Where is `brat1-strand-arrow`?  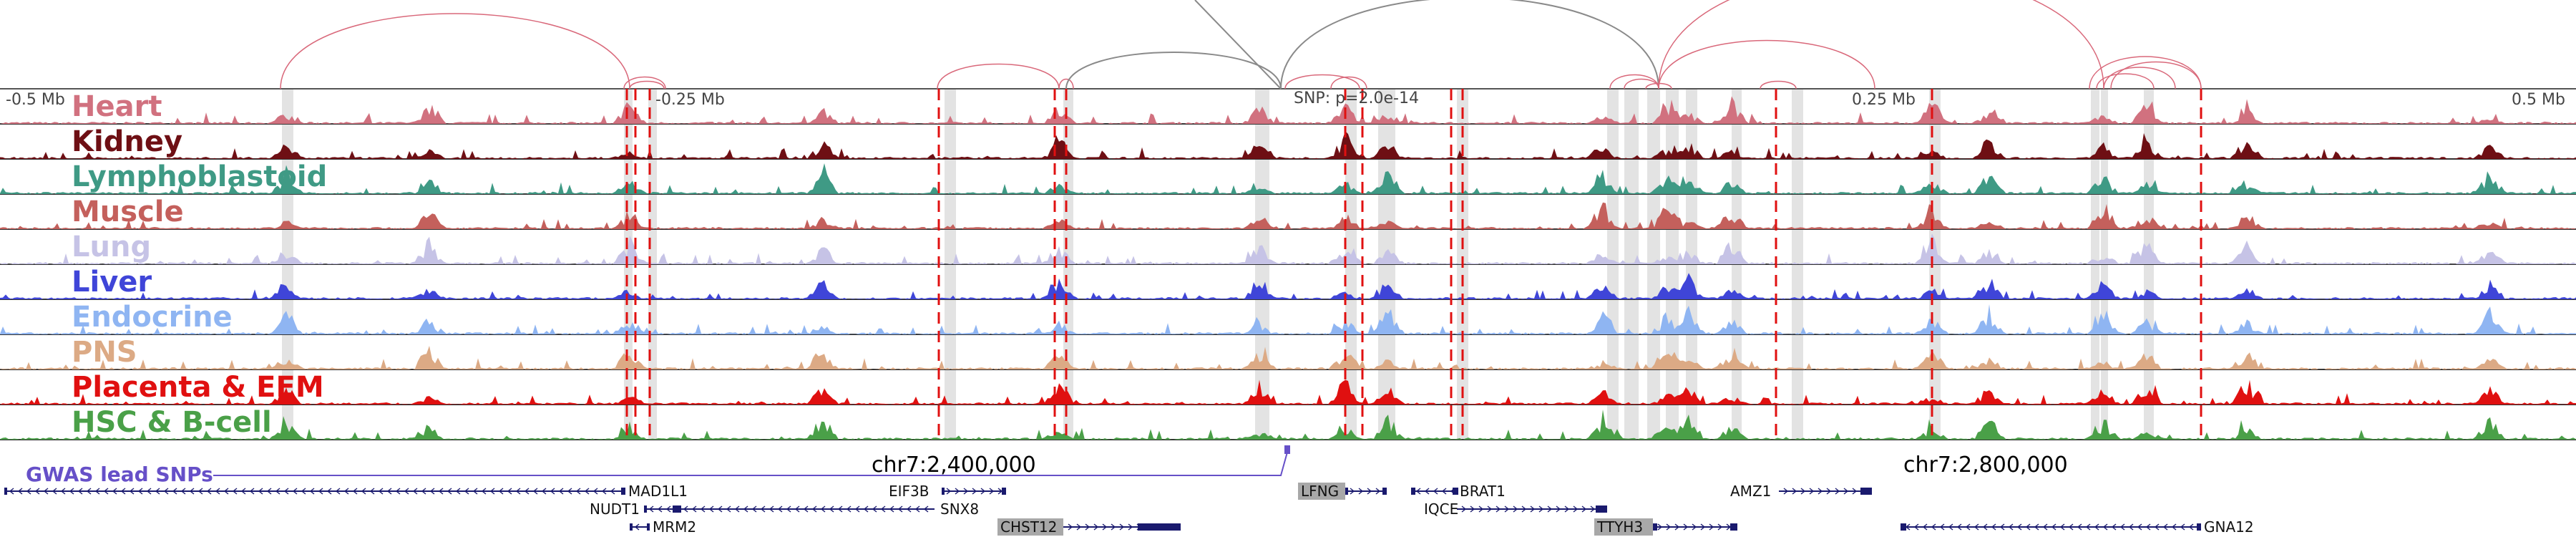
brat1-strand-arrow is located at coordinates (1444, 491).